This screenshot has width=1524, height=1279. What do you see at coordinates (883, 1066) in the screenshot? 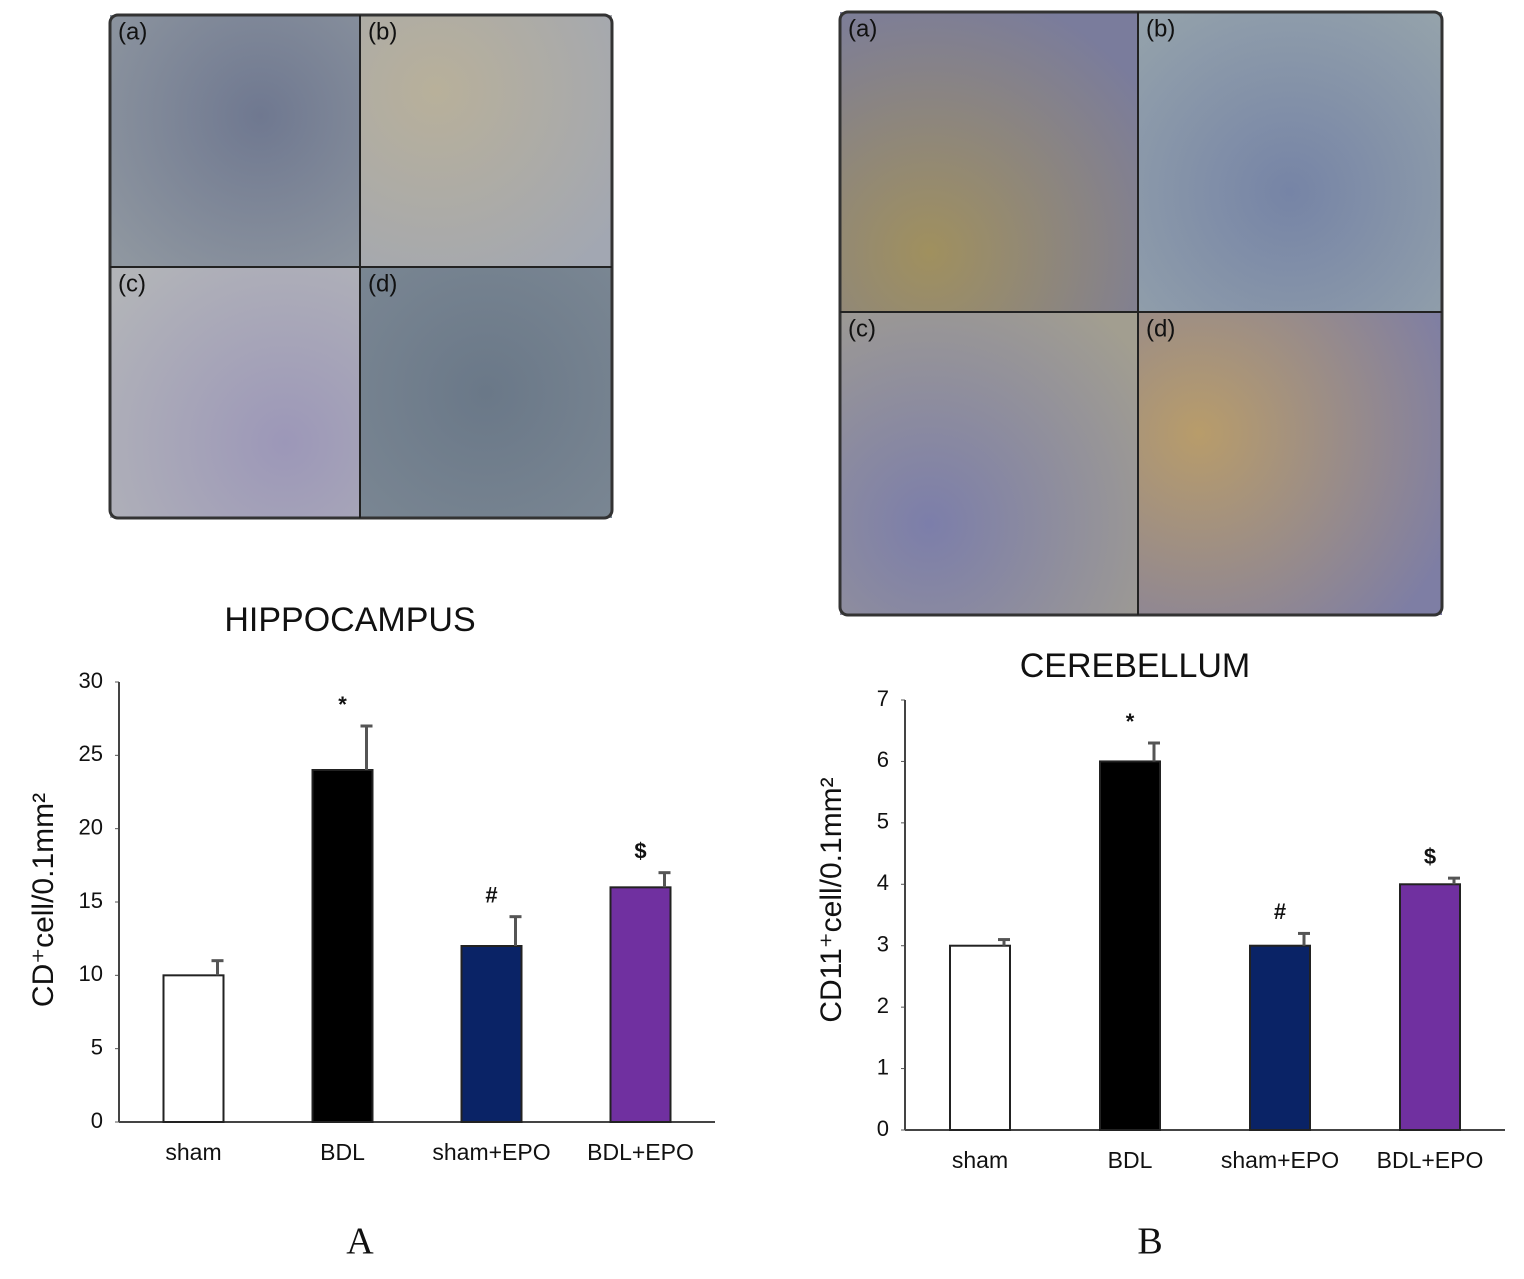
I see `y-tick-label: 1` at bounding box center [883, 1066].